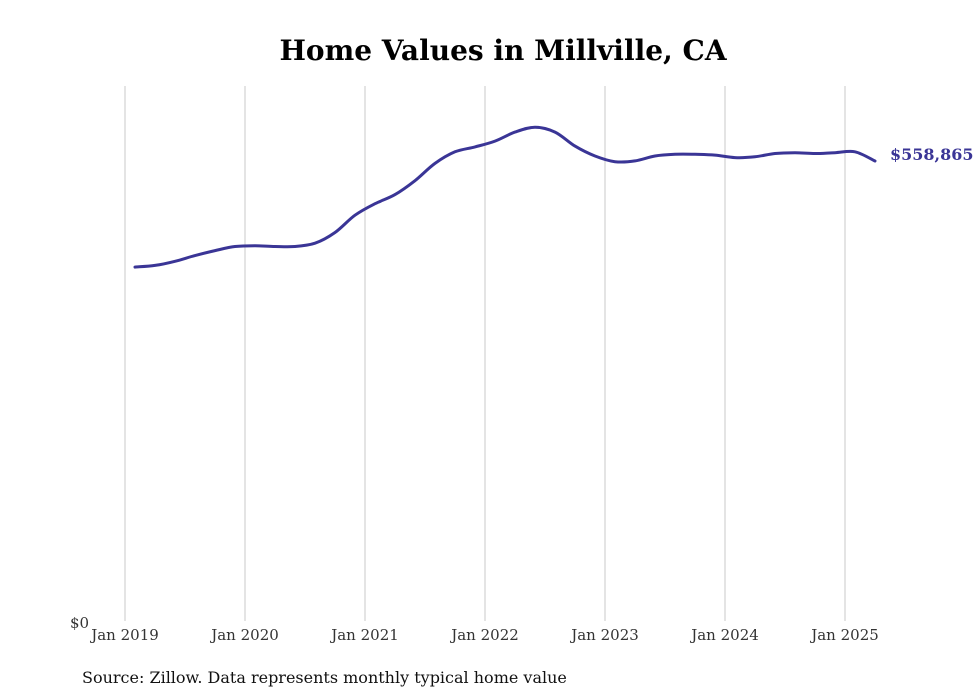 The width and height of the screenshot is (980, 699). Describe the element at coordinates (844, 635) in the screenshot. I see `x-tick-label: Jan 2025` at that location.